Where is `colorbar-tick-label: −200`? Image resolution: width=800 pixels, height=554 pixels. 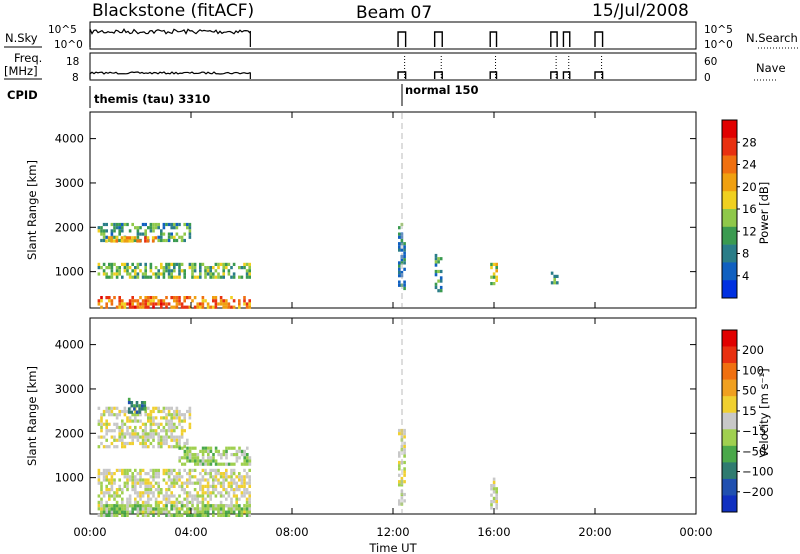 colorbar-tick-label: −200 is located at coordinates (758, 492).